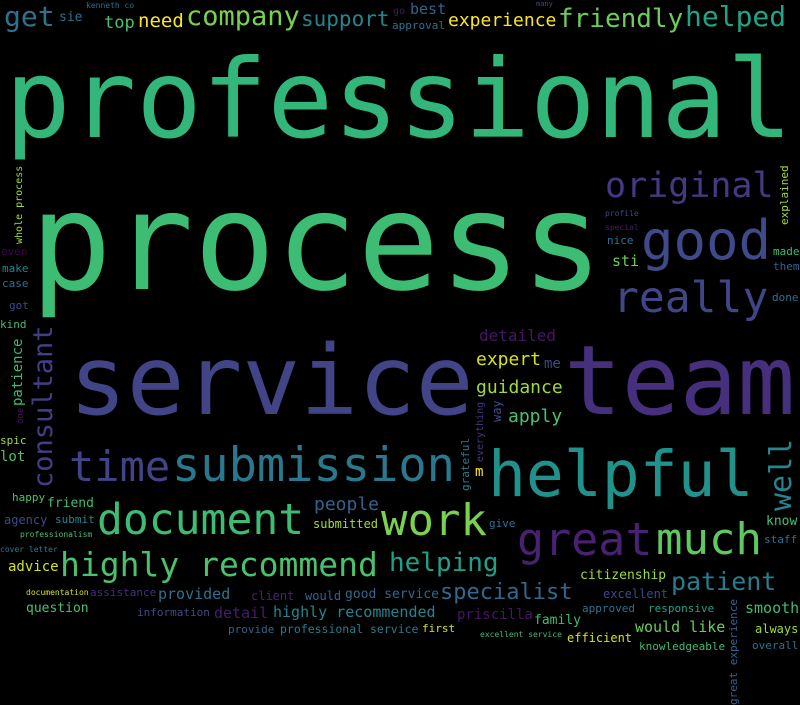 This screenshot has width=800, height=705. Describe the element at coordinates (243, 16) in the screenshot. I see `word-company: company` at that location.